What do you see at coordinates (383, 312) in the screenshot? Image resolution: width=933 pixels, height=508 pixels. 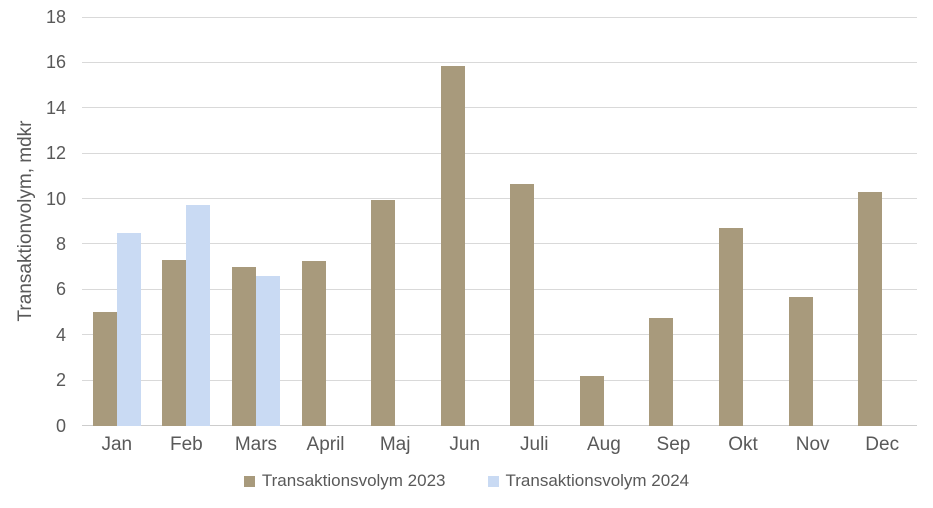 I see `bar-2023-maj` at bounding box center [383, 312].